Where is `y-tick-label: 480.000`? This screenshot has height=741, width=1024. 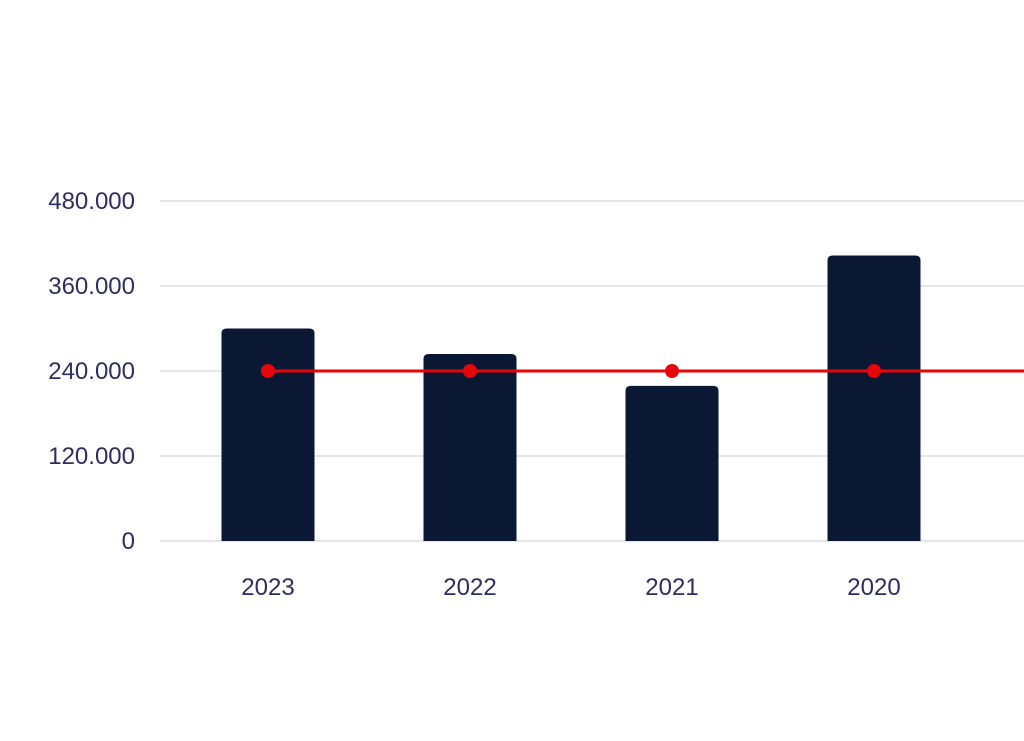
y-tick-label: 480.000 is located at coordinates (91, 201).